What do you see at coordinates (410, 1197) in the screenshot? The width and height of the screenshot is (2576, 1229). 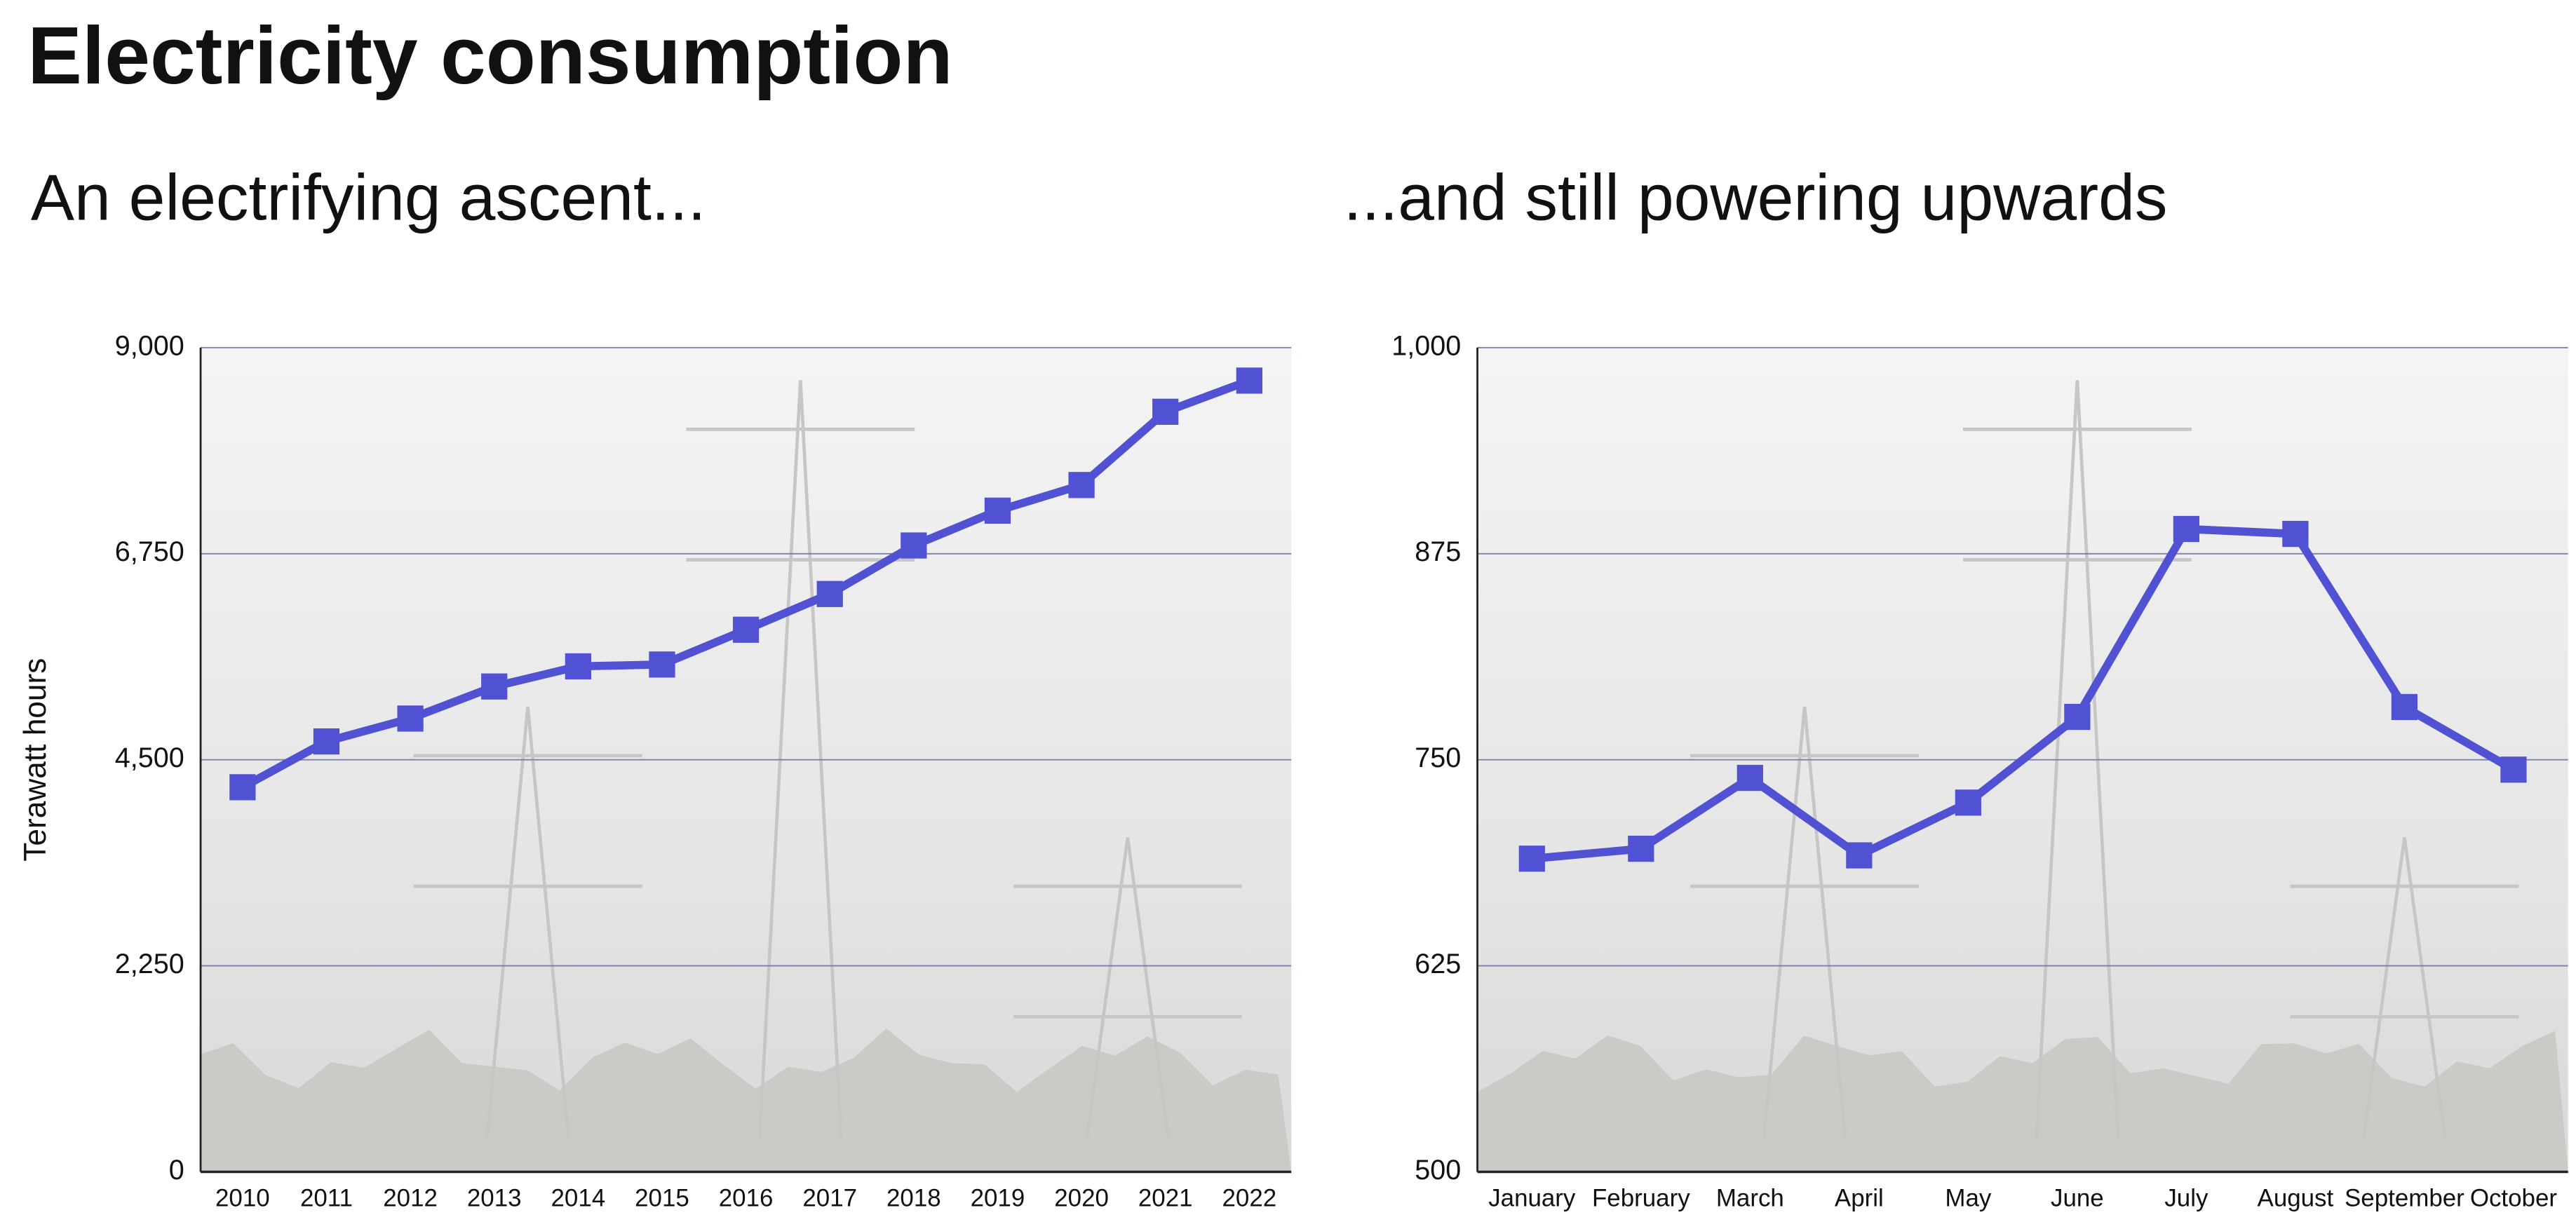 I see `x-tick-label: 2012` at bounding box center [410, 1197].